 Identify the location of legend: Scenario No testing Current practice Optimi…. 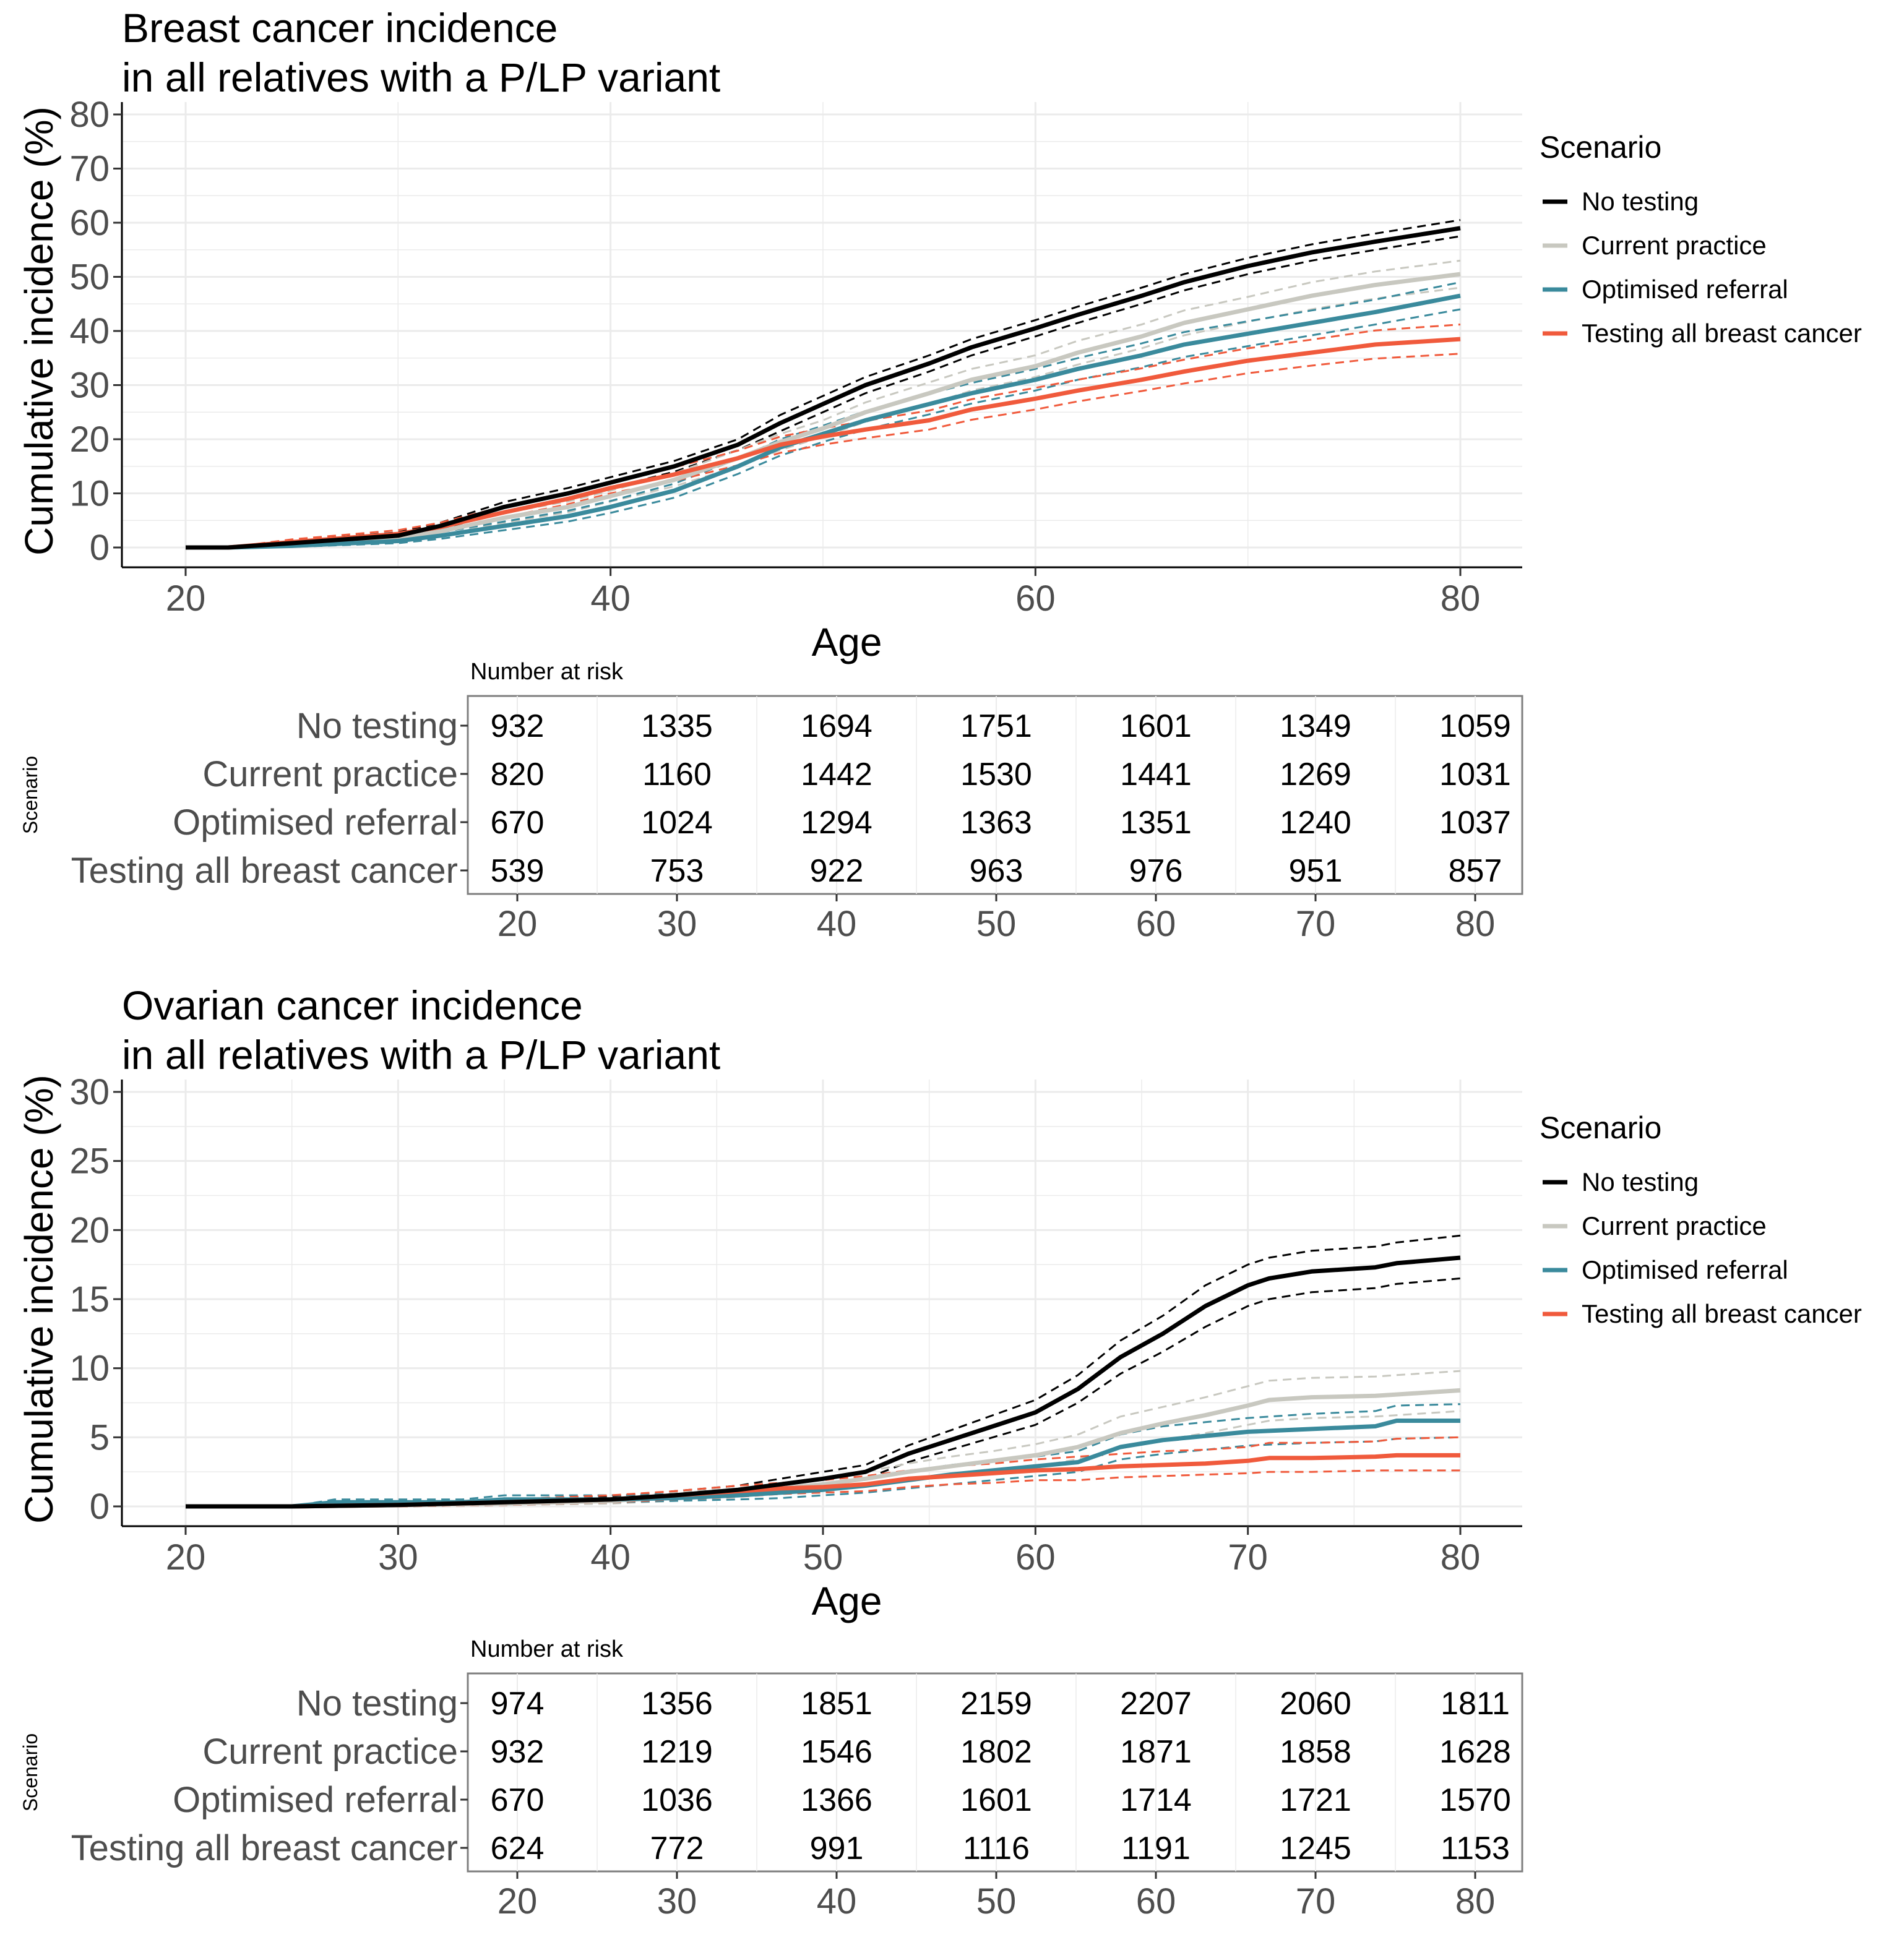
(1701, 1219).